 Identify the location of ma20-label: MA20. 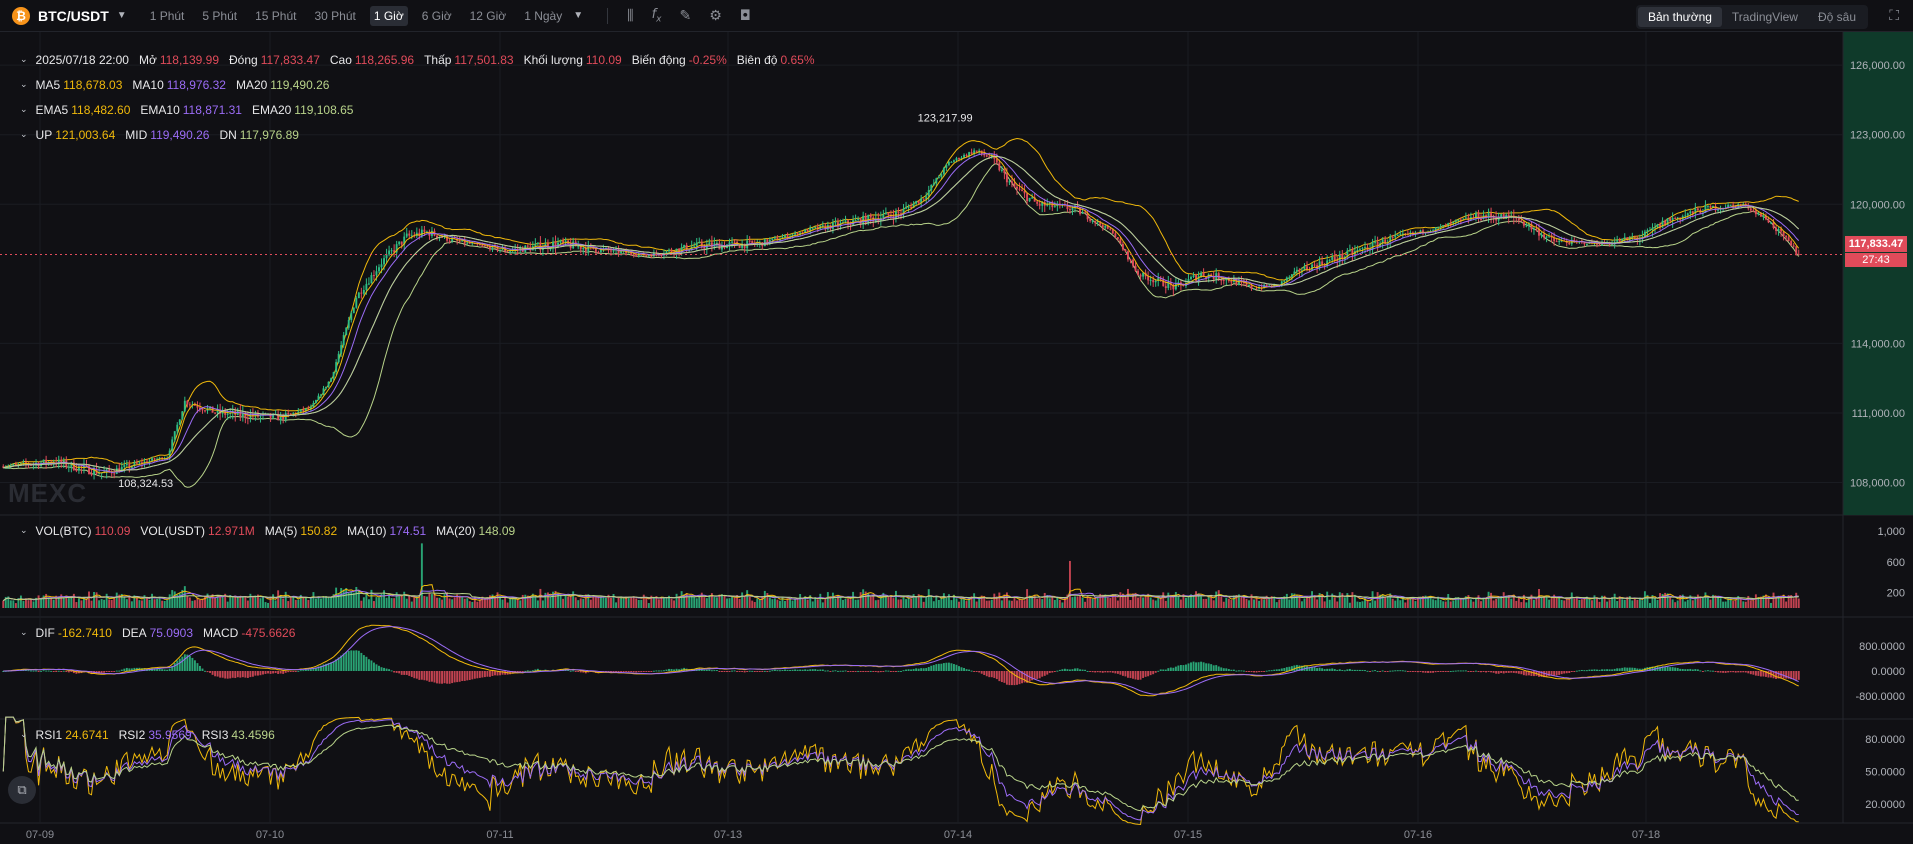
(251, 85).